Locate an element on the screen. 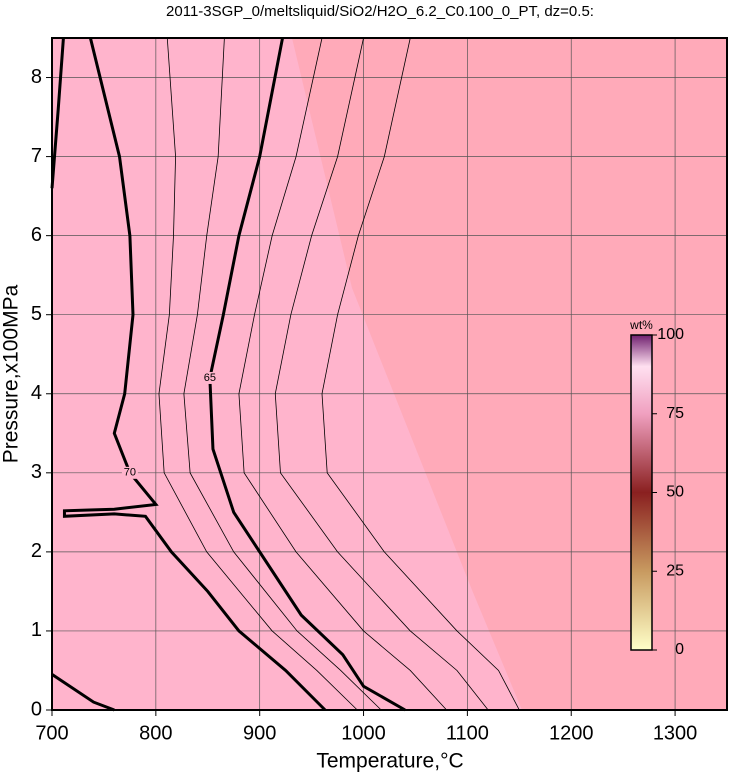 Image resolution: width=734 pixels, height=776 pixels. colorbar-tick-label: 50 is located at coordinates (675, 492).